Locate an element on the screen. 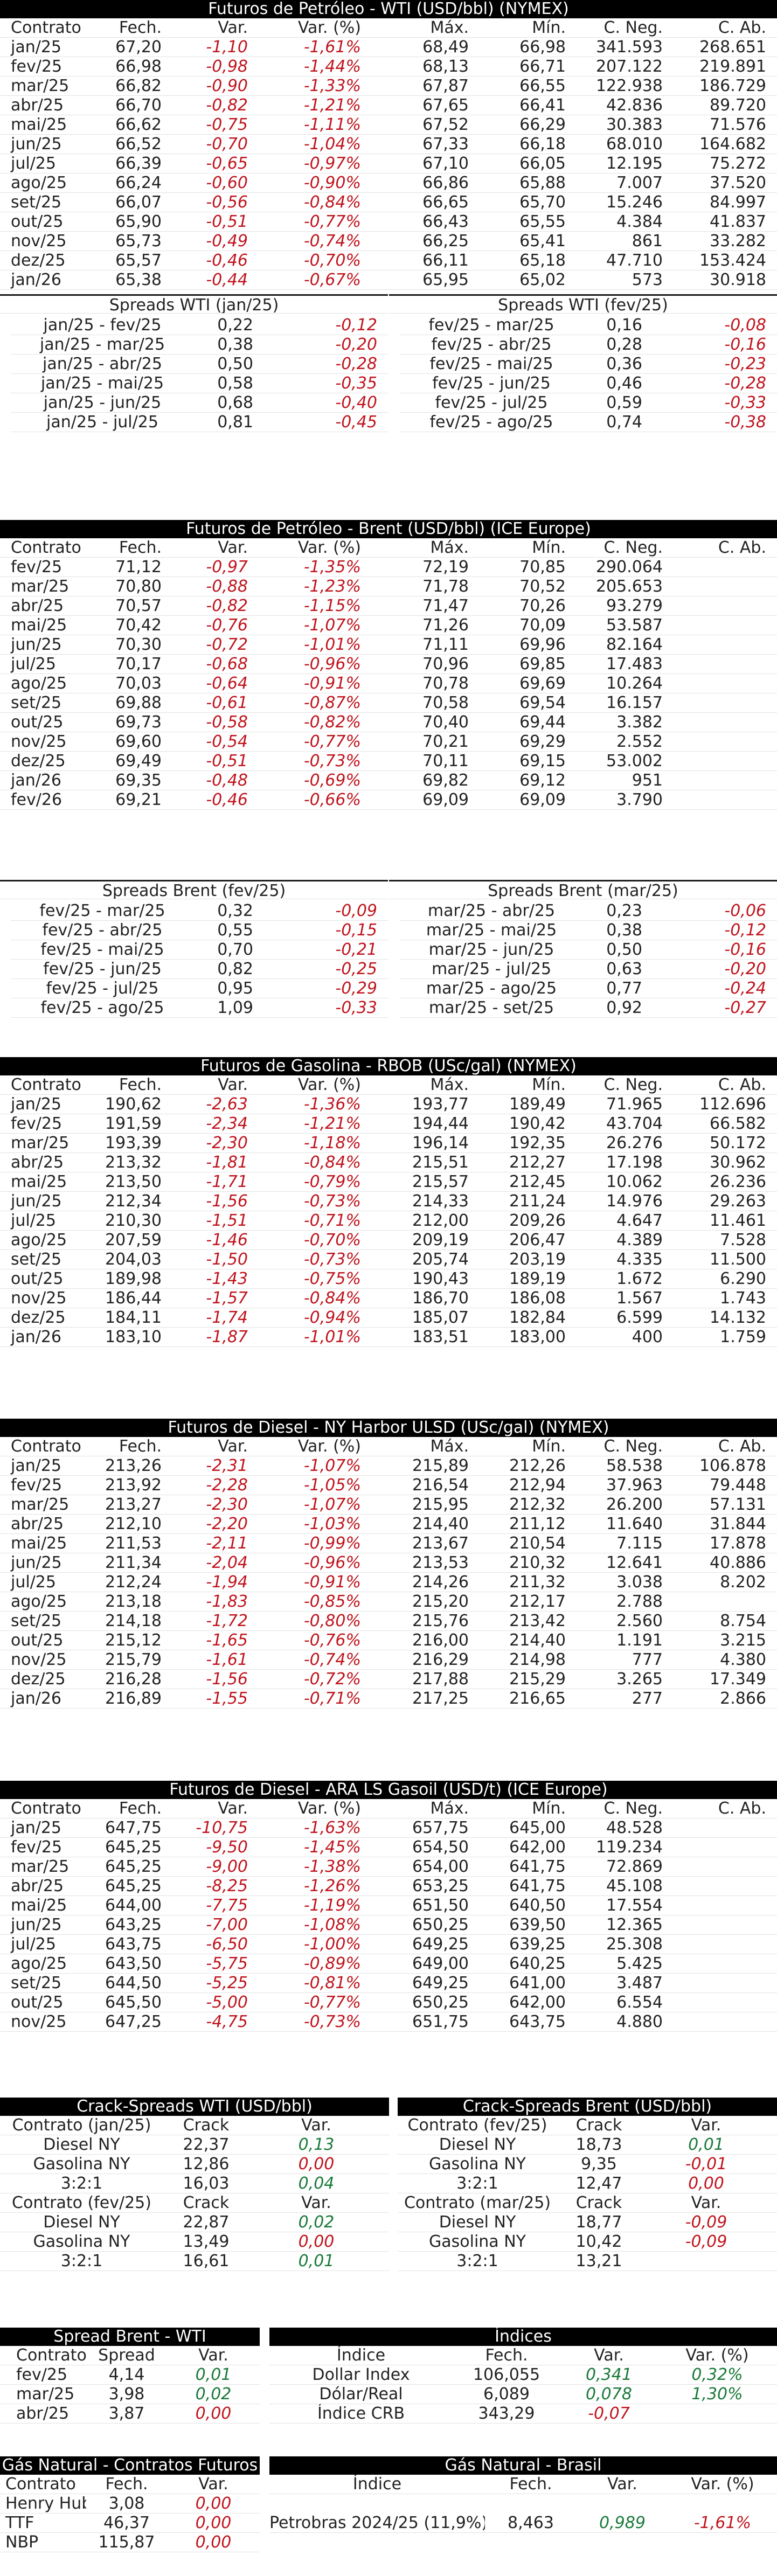  spread-row: mar/25 - ago/25 0,77 -0,24 is located at coordinates (588, 988).